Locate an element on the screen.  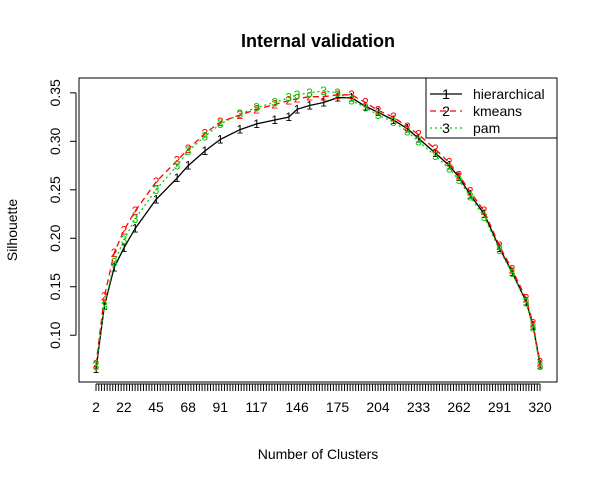
legend-label-kmeans: kmeans is located at coordinates (497, 111).